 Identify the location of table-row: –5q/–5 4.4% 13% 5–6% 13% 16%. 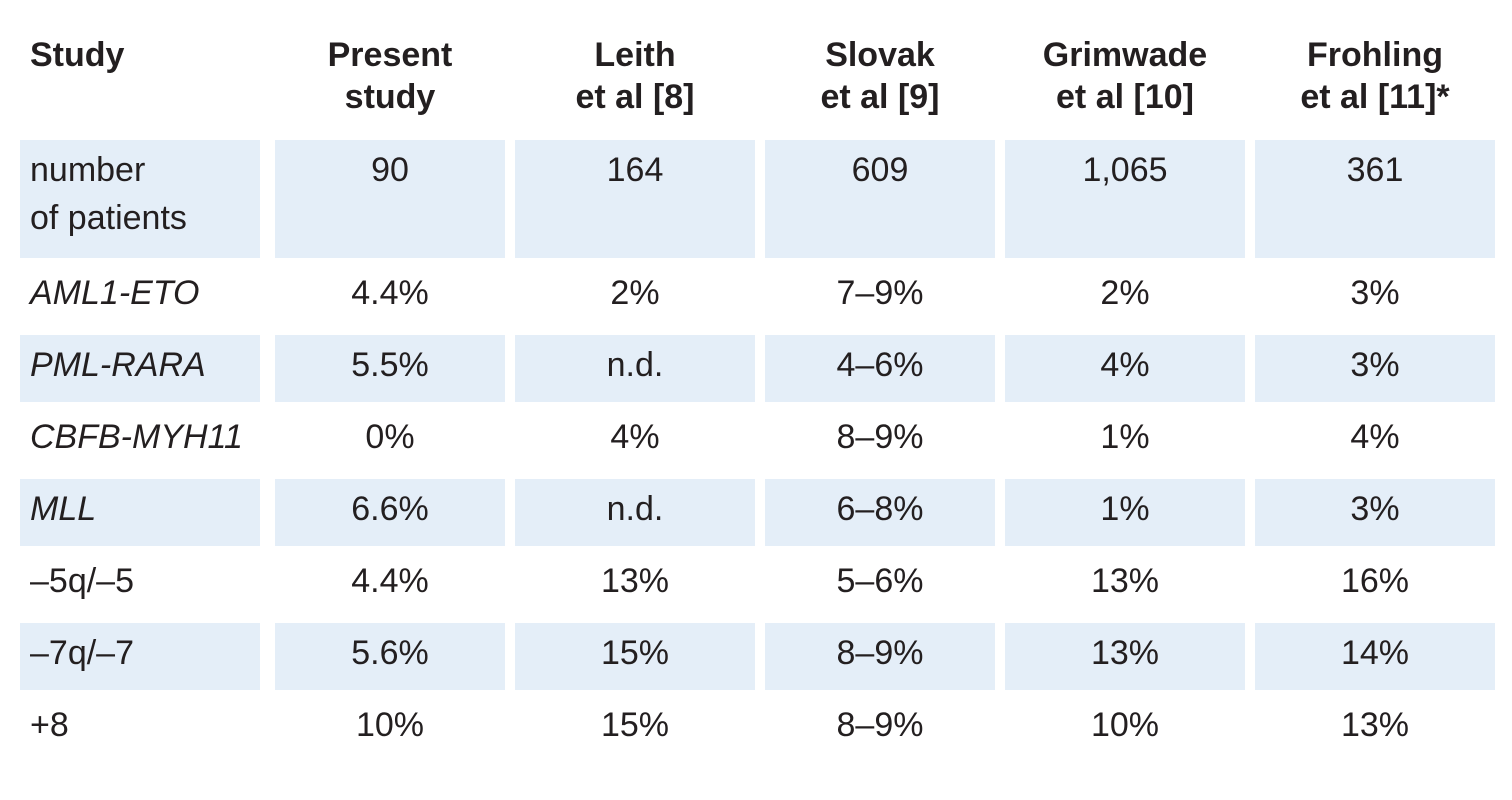
(760, 587).